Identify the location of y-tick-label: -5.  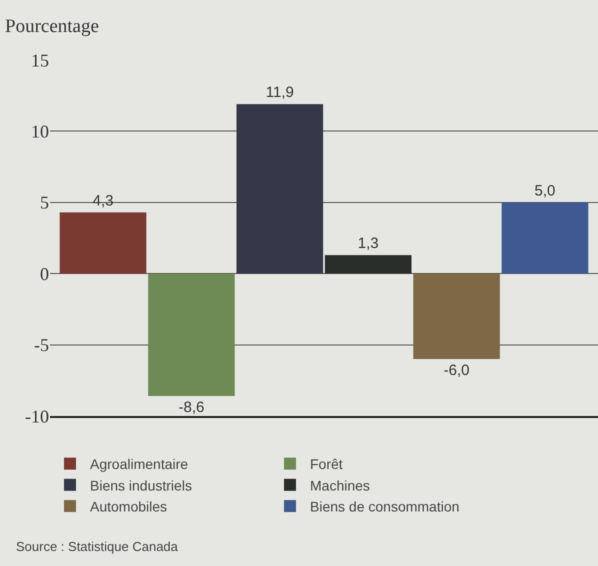
(41, 345).